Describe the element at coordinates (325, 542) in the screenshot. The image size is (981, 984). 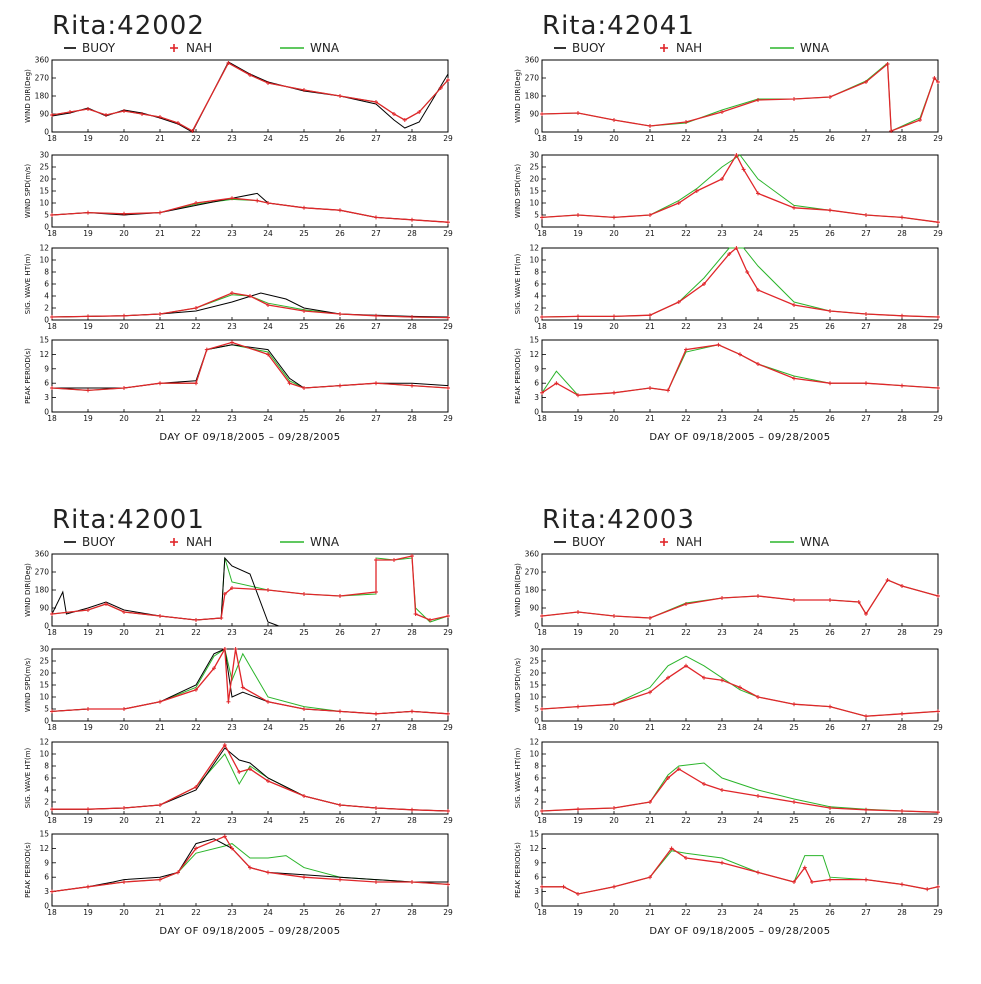
I see `legend-label-wna: WNA` at that location.